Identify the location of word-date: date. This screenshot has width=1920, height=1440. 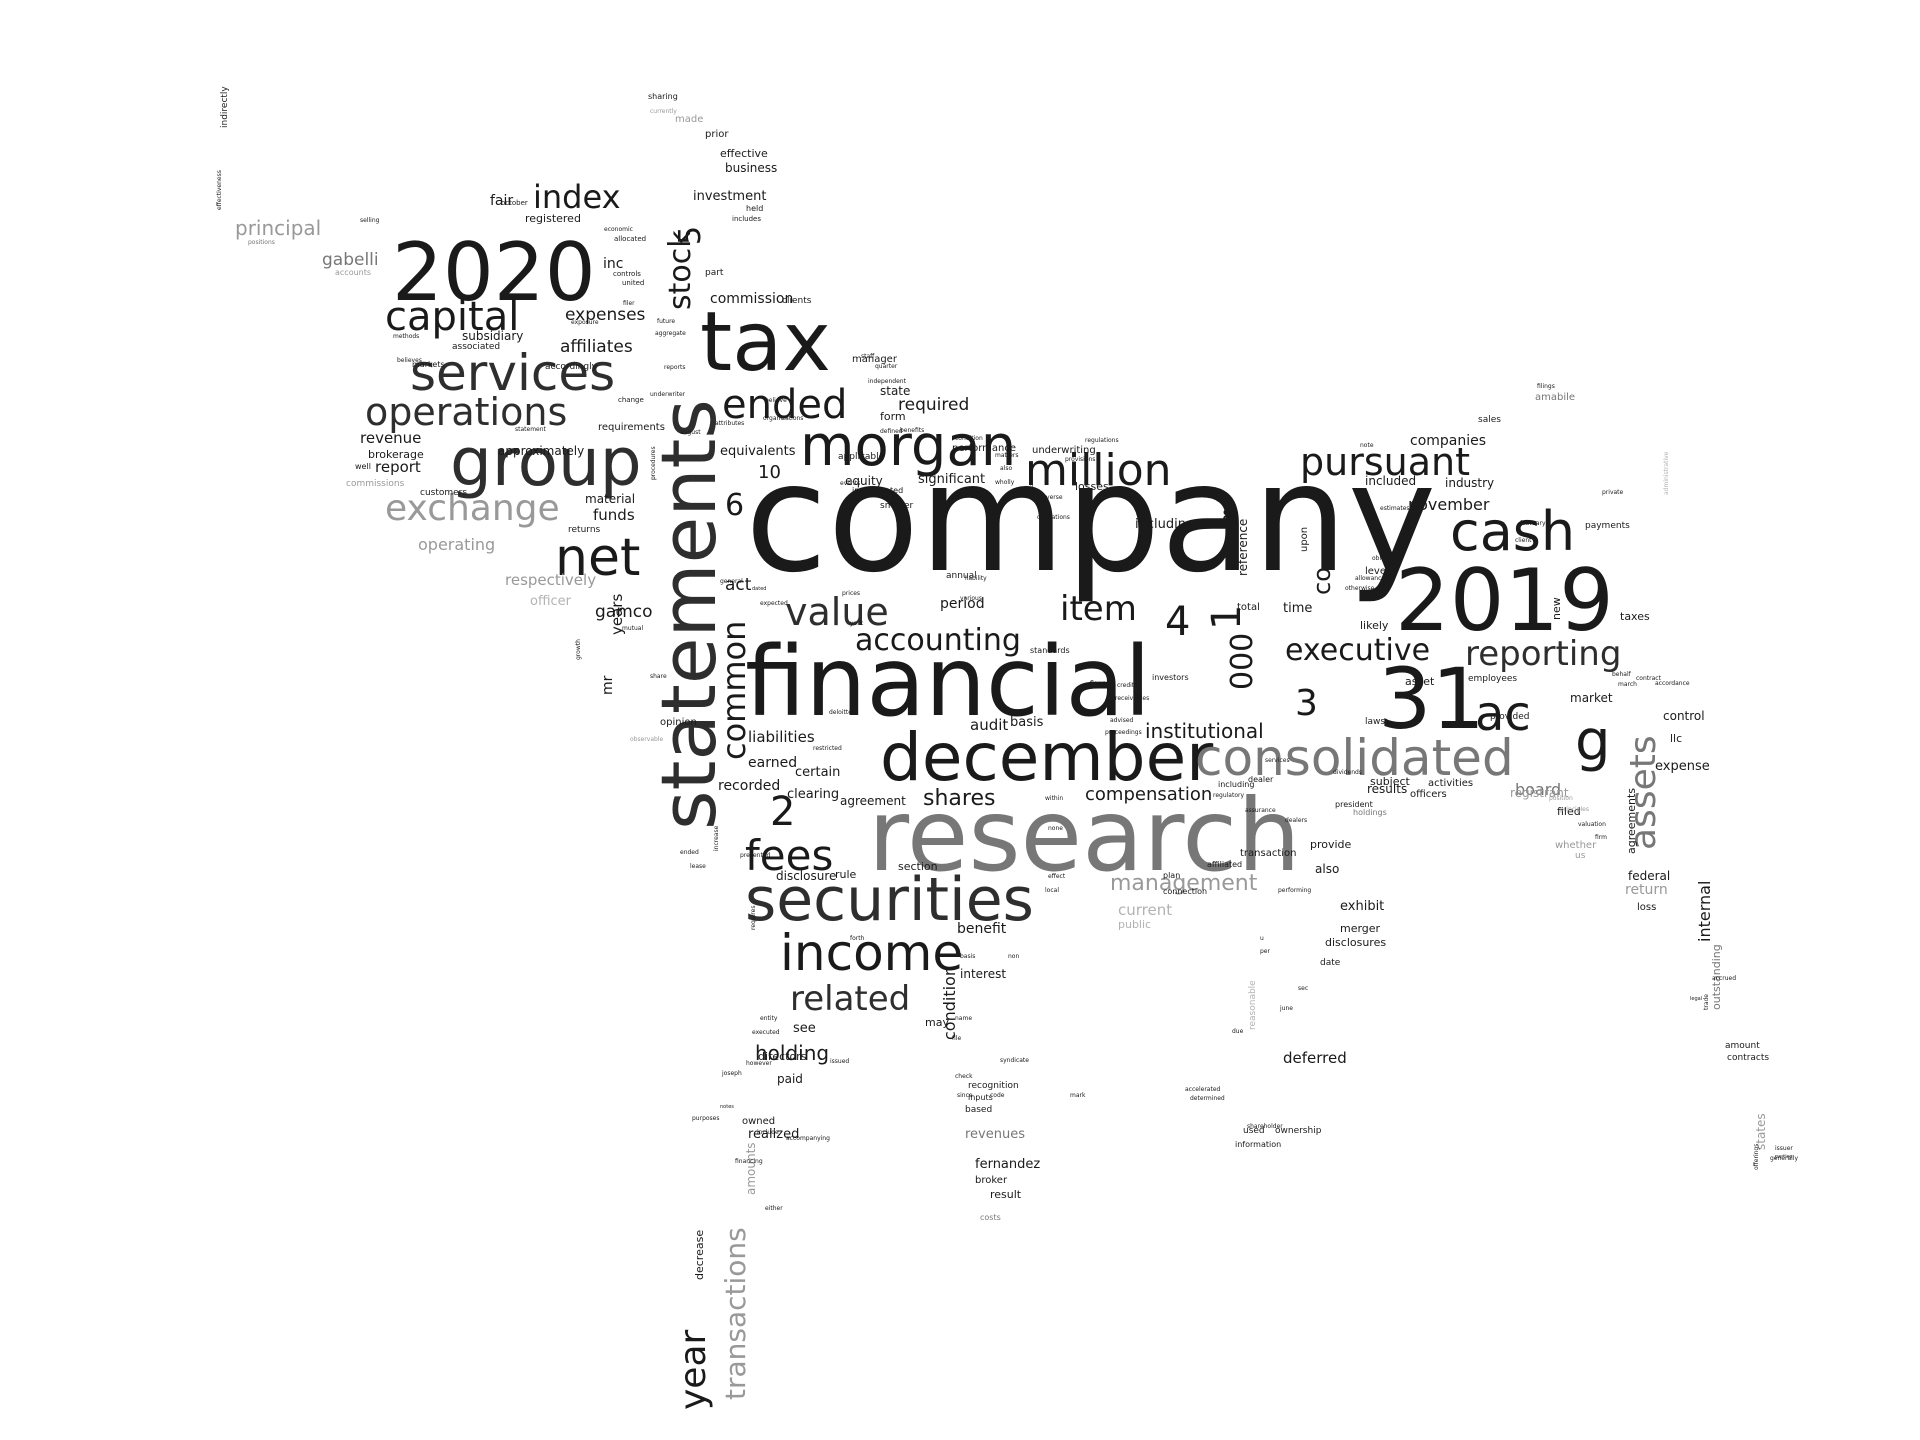
(1330, 963).